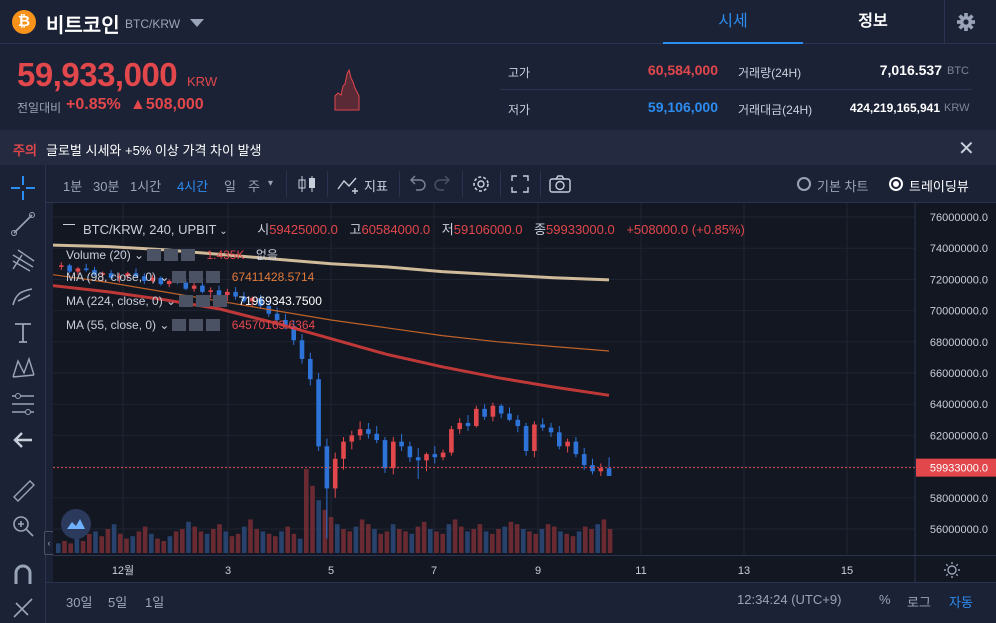 The height and width of the screenshot is (623, 996). I want to click on legend-ma-224: MA (224, close, 0) ⌄ 71969343.7500, so click(194, 301).